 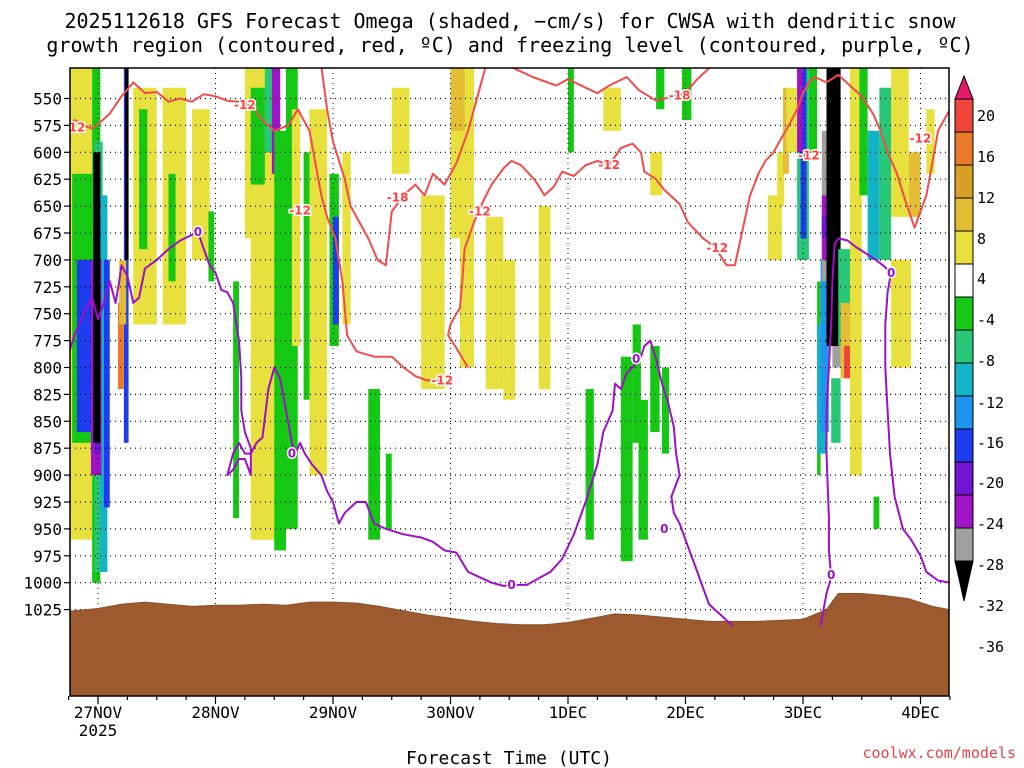 What do you see at coordinates (964, 87) in the screenshot?
I see `colorbar-cap-top` at bounding box center [964, 87].